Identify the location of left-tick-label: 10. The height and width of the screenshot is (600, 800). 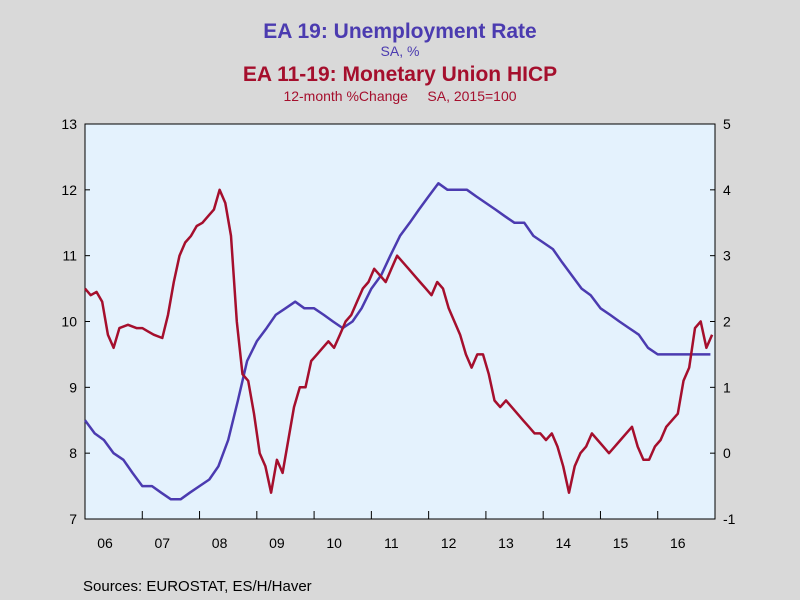
(69, 322).